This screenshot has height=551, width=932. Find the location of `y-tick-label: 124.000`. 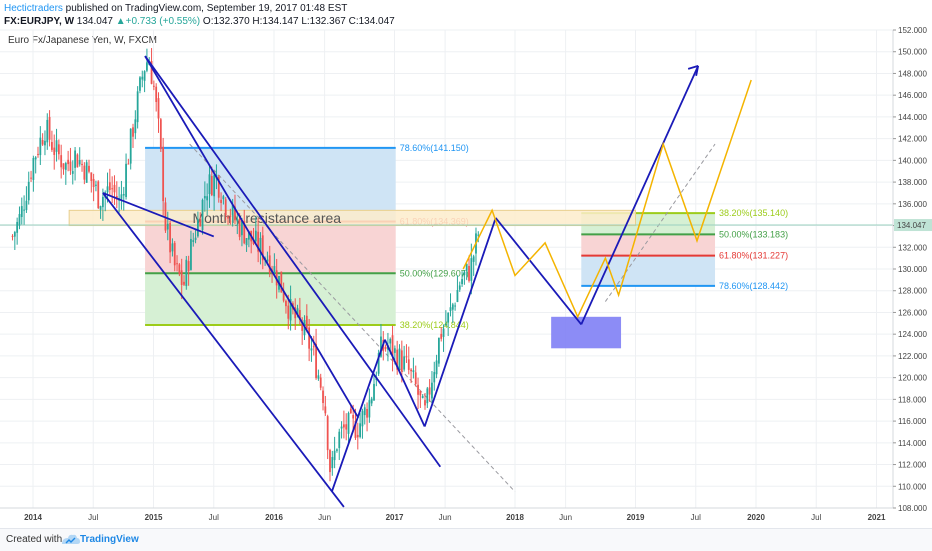

y-tick-label: 124.000 is located at coordinates (912, 334).